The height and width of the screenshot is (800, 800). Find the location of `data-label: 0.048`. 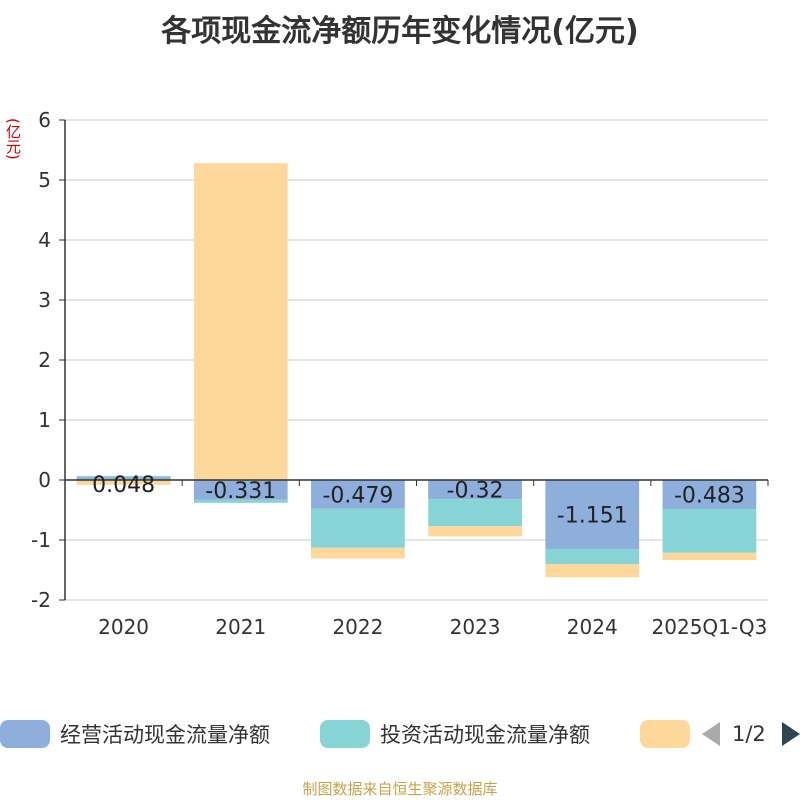

data-label: 0.048 is located at coordinates (123, 485).